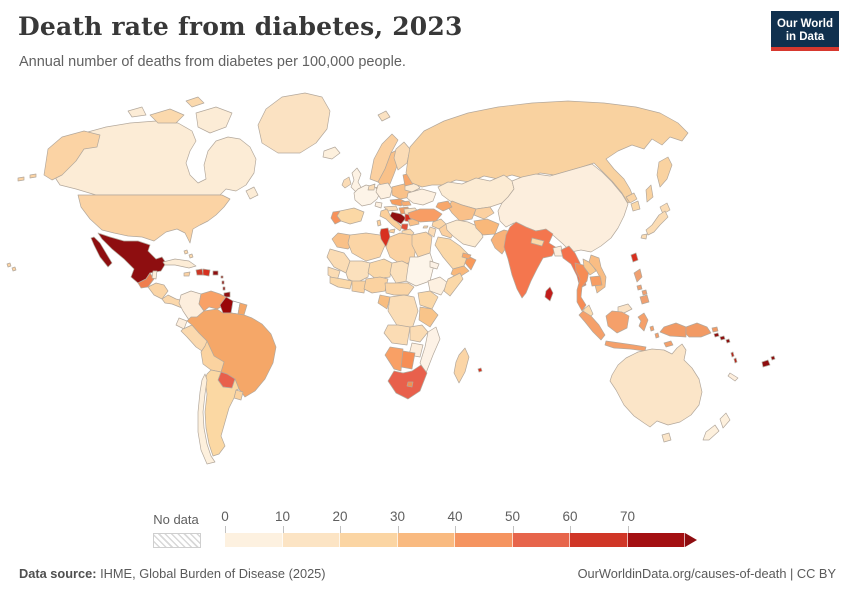 The height and width of the screenshot is (600, 850). Describe the element at coordinates (484, 213) in the screenshot. I see `country-kyrgyzstan-tajikistan` at that location.